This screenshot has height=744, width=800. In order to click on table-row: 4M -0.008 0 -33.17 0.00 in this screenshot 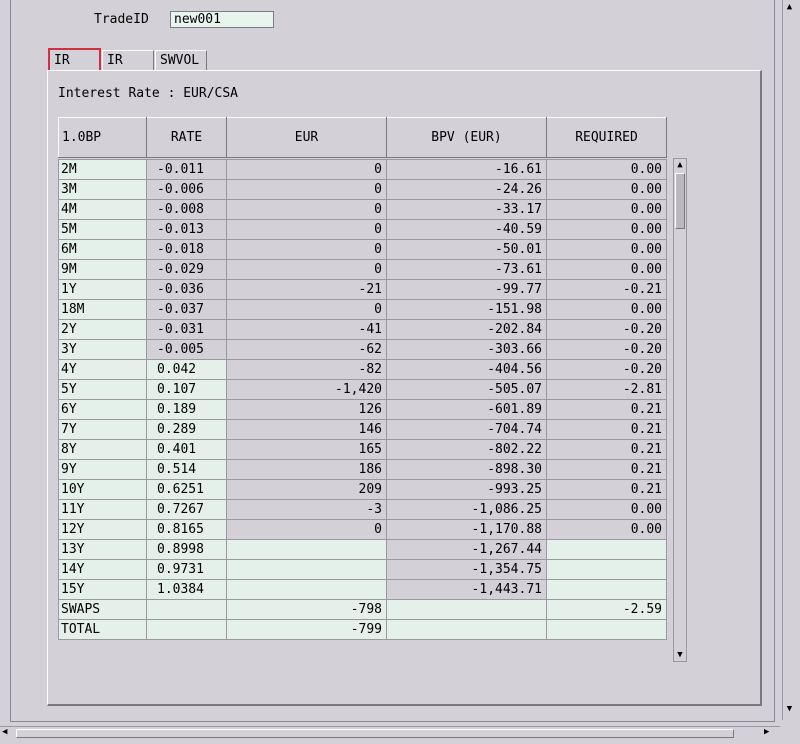, I will do `click(362, 209)`.